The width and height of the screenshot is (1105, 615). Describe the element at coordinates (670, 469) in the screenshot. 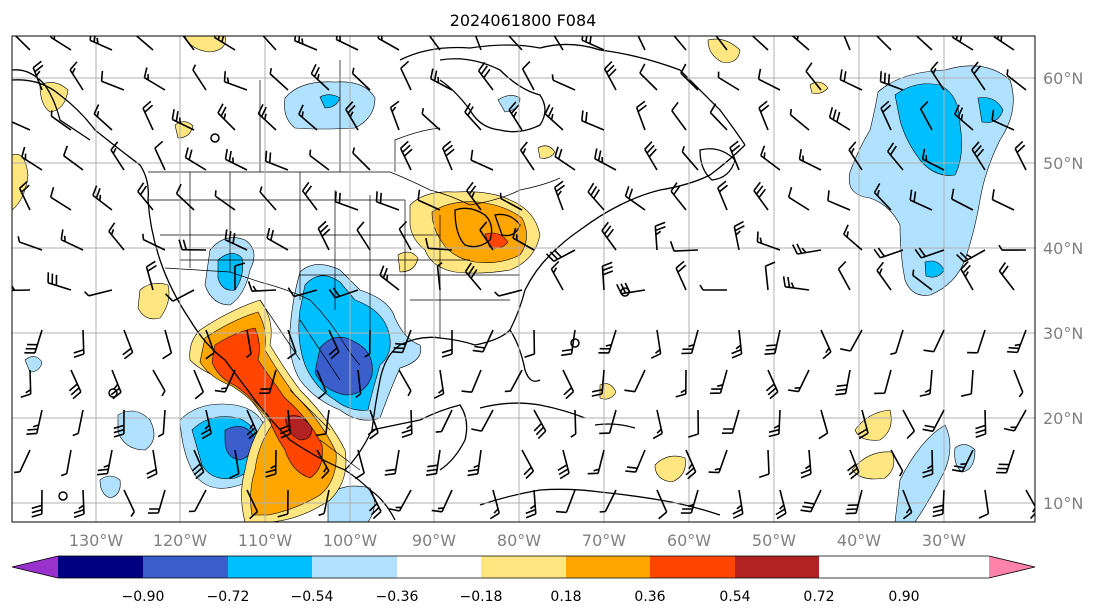

I see `pos-region-caribbean2` at that location.